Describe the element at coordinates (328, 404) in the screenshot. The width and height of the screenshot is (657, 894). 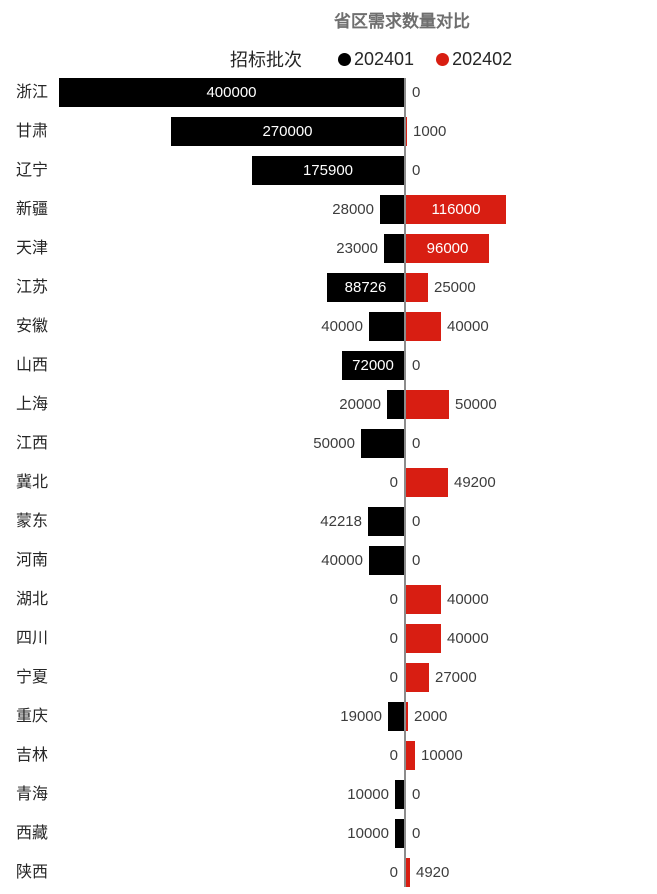
I see `chart-row: 上海 20000 50000` at that location.